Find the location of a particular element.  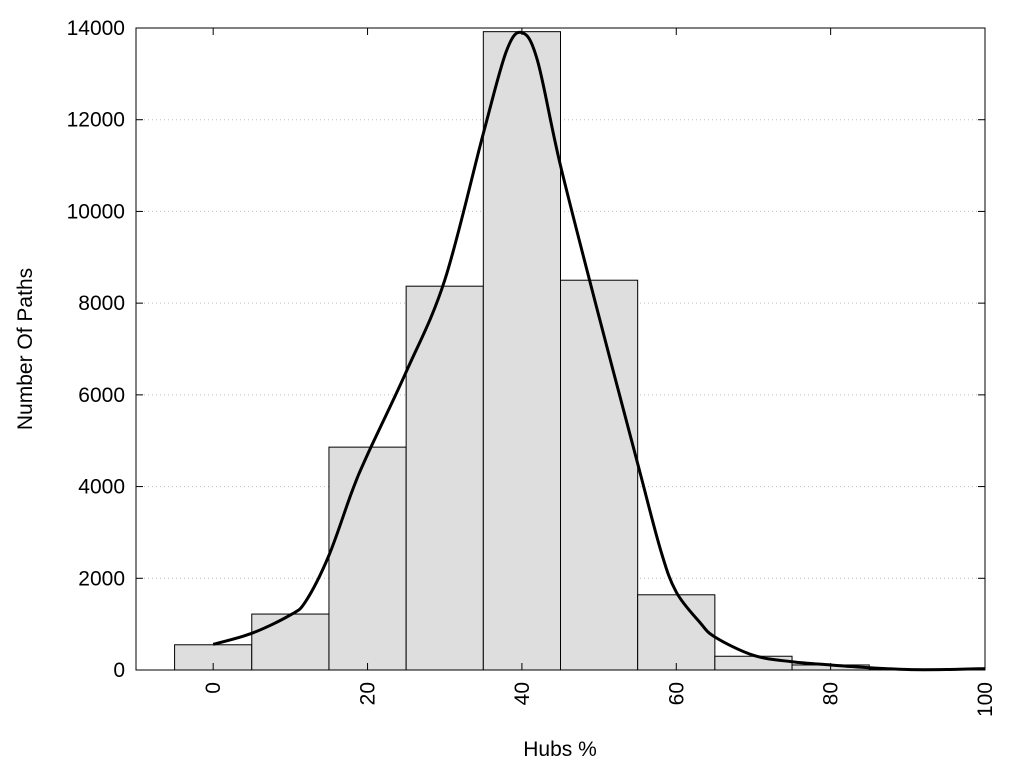

x-tick-label: 20 is located at coordinates (368, 693).